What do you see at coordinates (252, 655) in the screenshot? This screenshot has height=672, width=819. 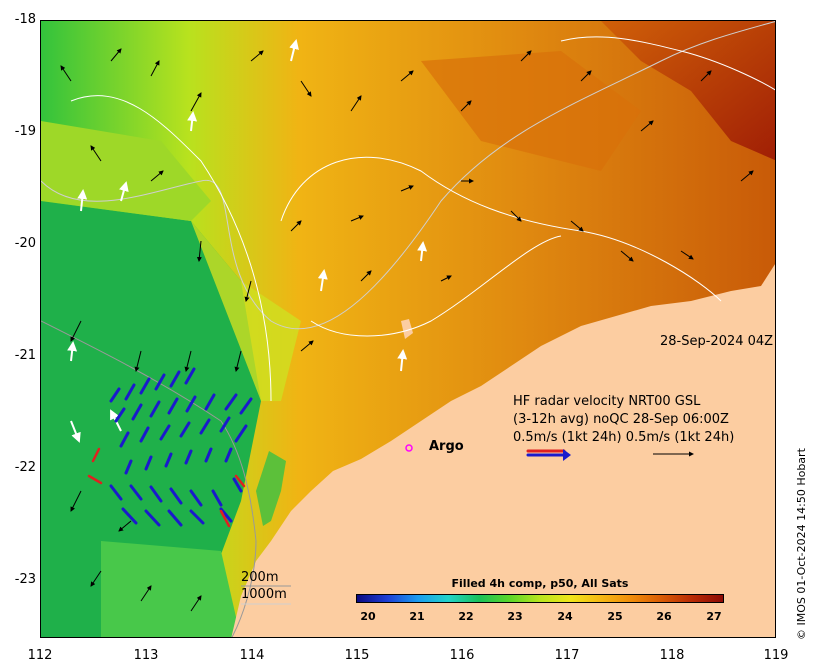 I see `x-tick-114: 114` at bounding box center [252, 655].